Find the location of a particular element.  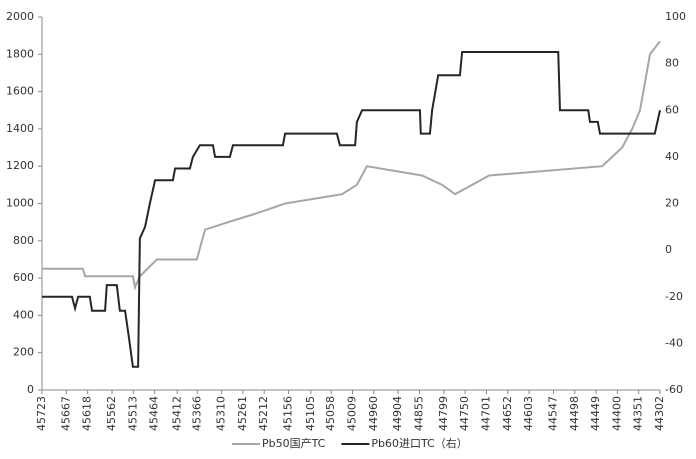

x-tick-label: 45105 is located at coordinates (310, 413).